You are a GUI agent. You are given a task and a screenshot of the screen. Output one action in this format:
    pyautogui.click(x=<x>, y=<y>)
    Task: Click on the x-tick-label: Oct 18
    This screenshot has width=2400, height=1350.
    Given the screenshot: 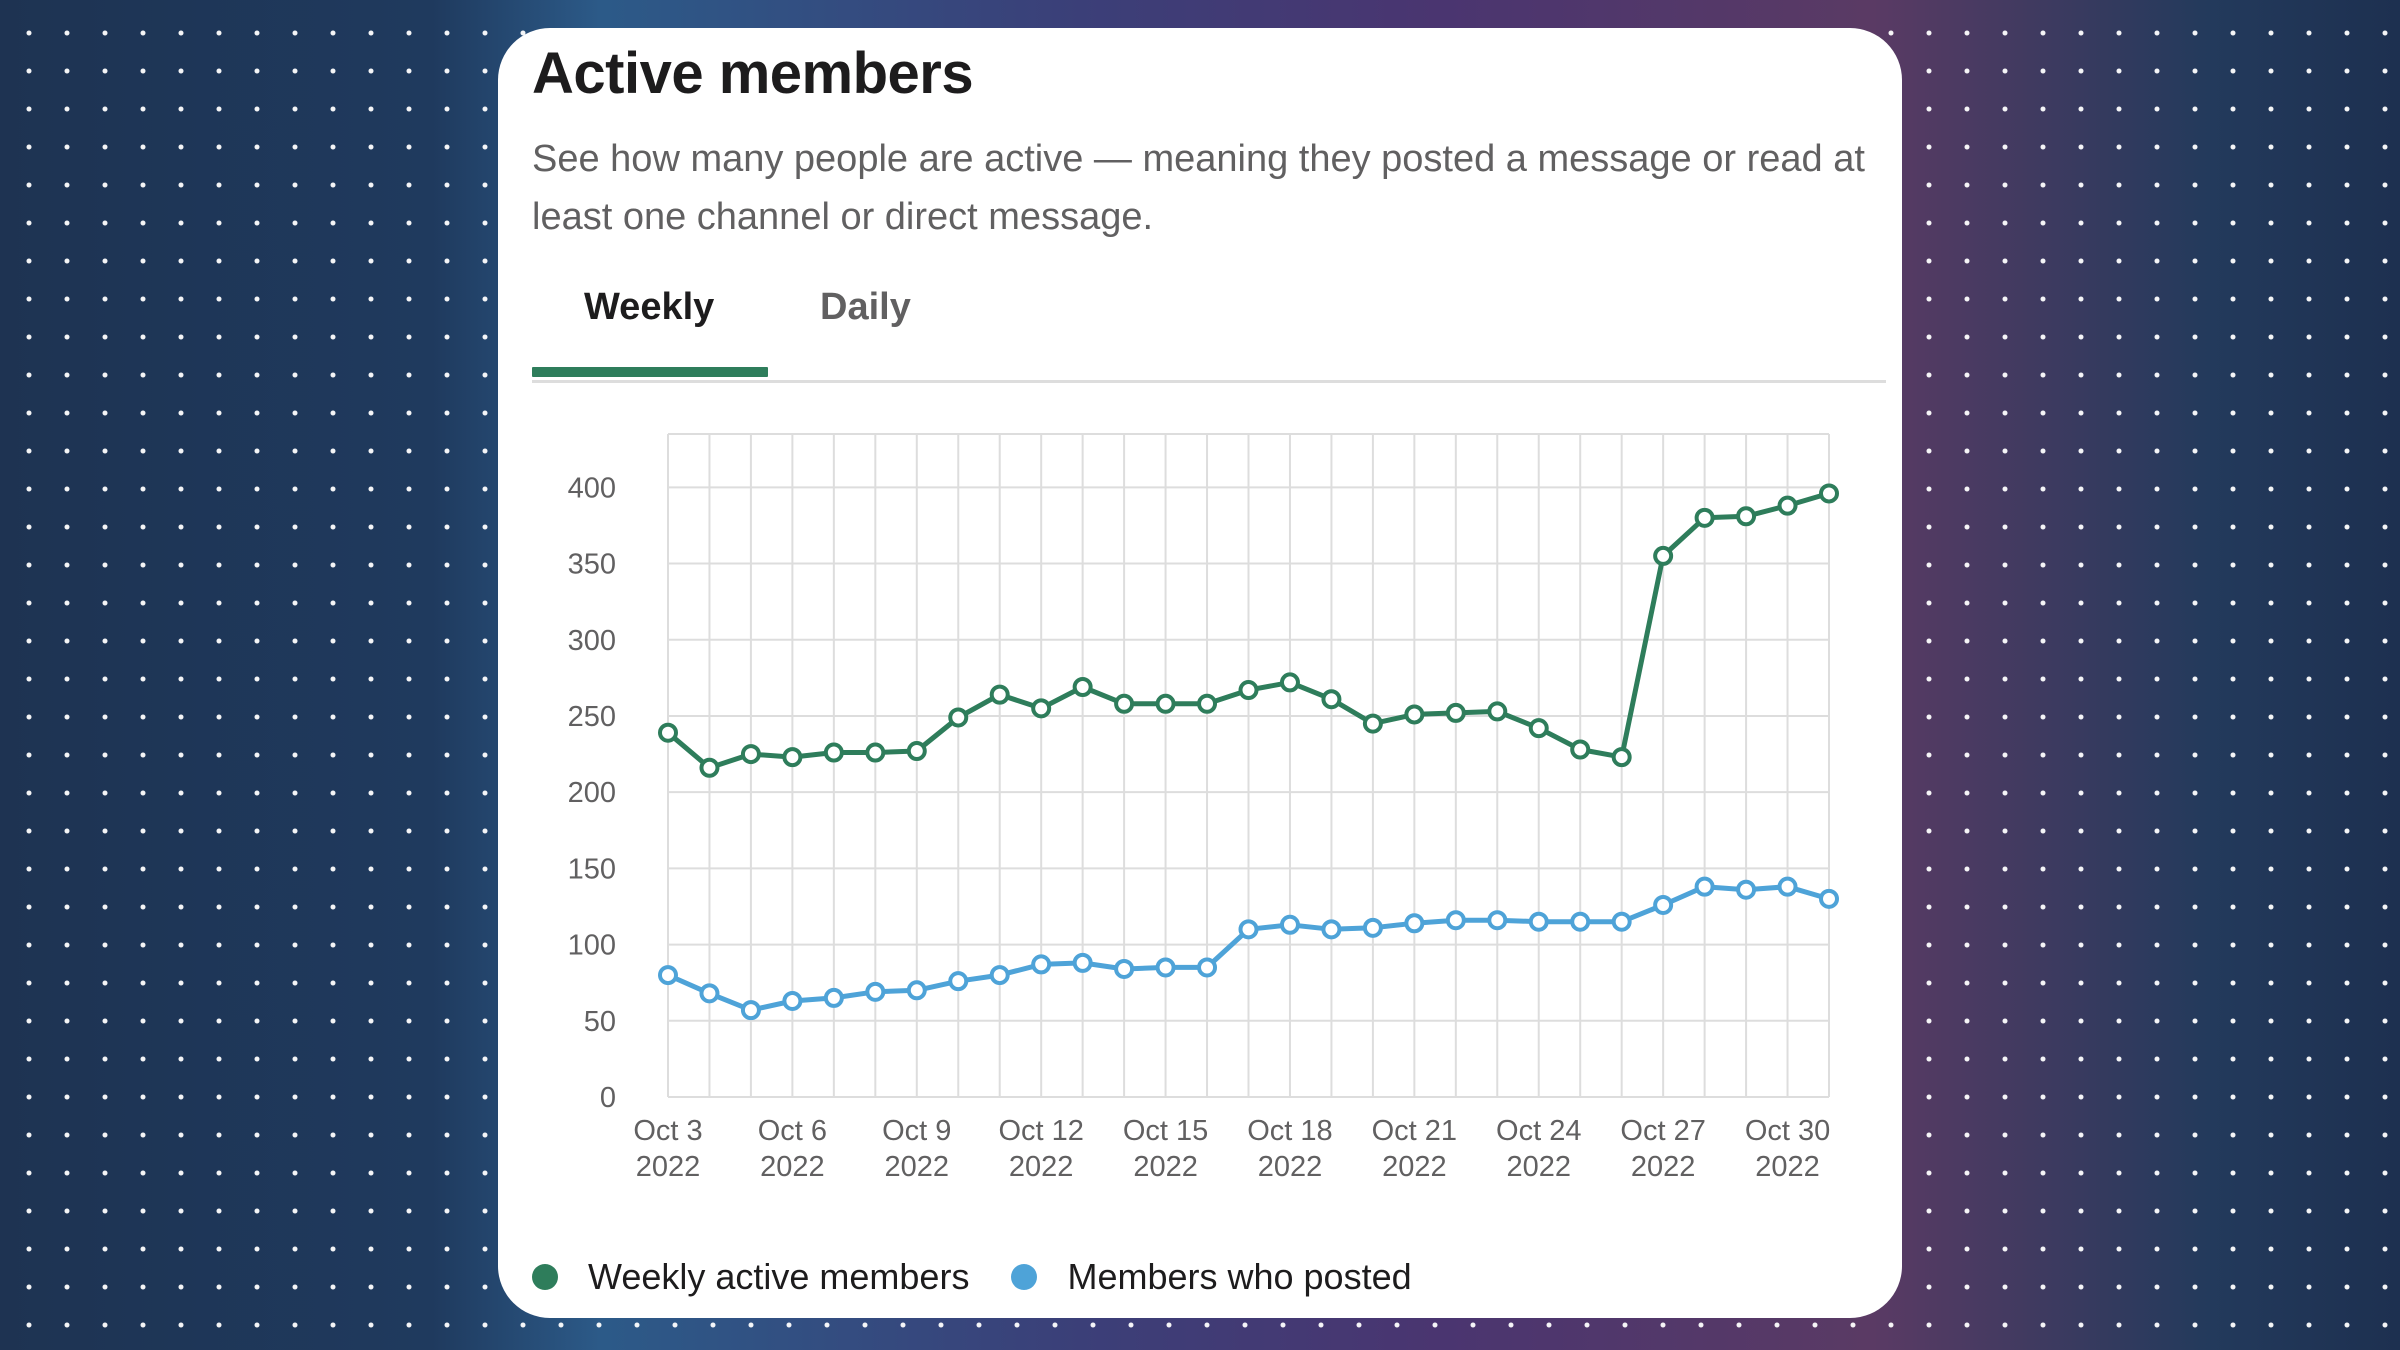 What is the action you would take?
    pyautogui.click(x=1289, y=1131)
    